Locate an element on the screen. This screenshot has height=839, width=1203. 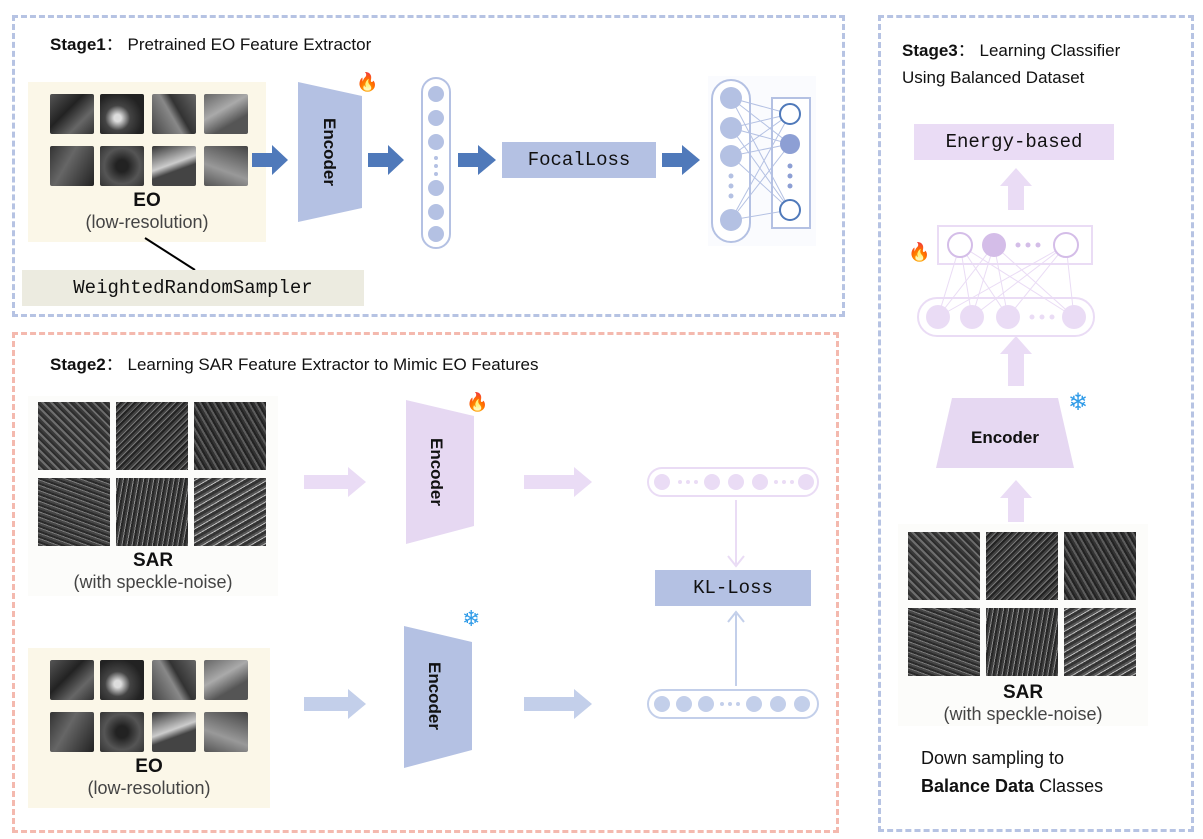
stage3-note-rest: Classes is located at coordinates (1069, 786).